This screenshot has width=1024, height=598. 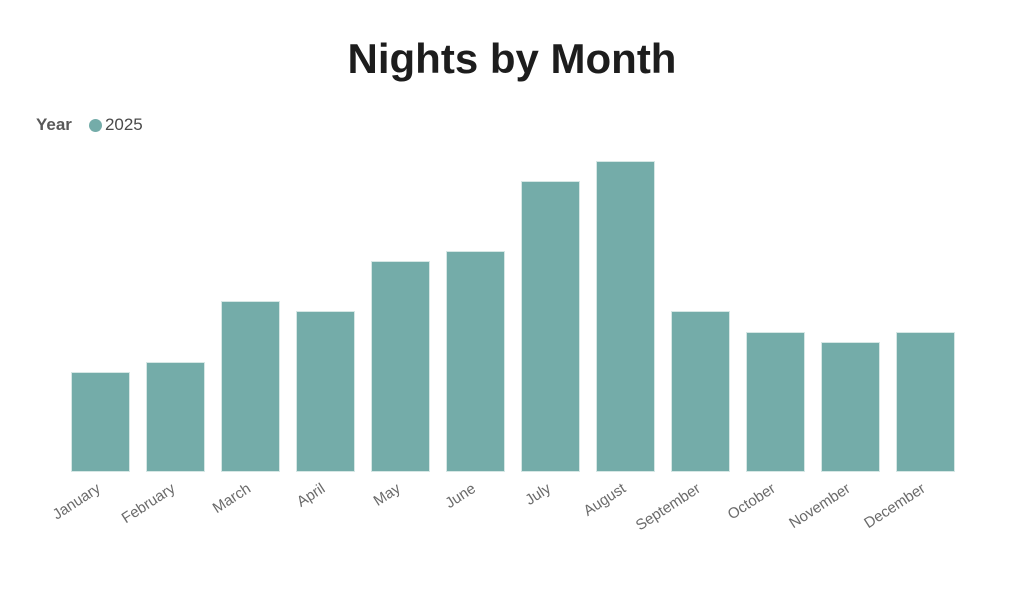 I want to click on x-axis-label: November, so click(x=820, y=506).